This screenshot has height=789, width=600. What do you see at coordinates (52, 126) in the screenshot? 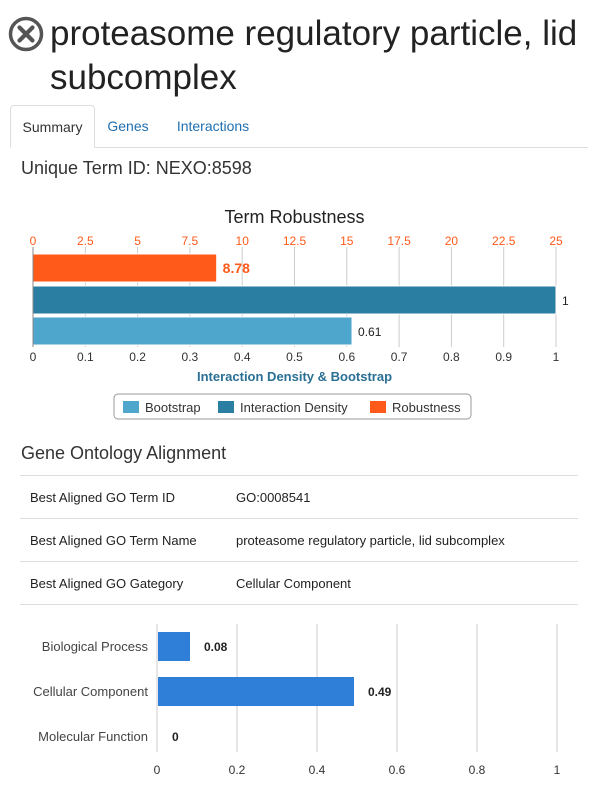
I see `tab-summary: Summary` at bounding box center [52, 126].